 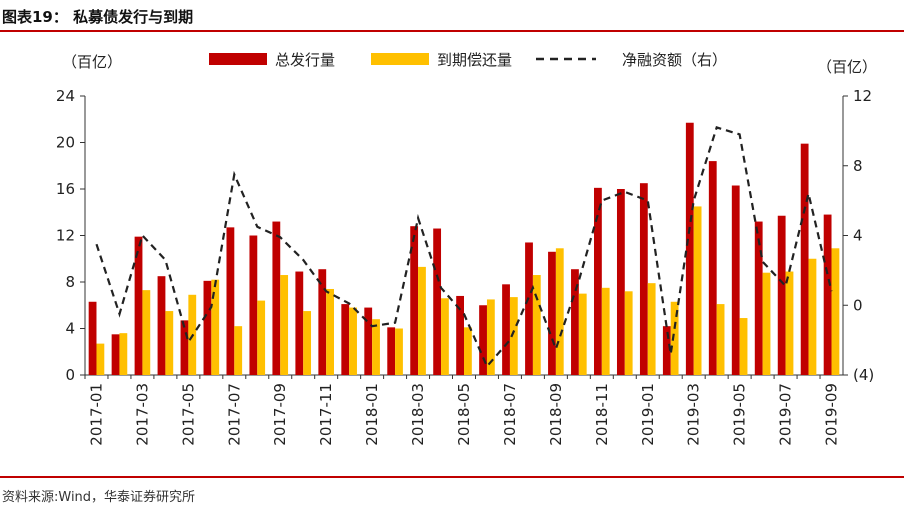 What do you see at coordinates (556, 414) in the screenshot?
I see `x-tick-label: 2018-09` at bounding box center [556, 414].